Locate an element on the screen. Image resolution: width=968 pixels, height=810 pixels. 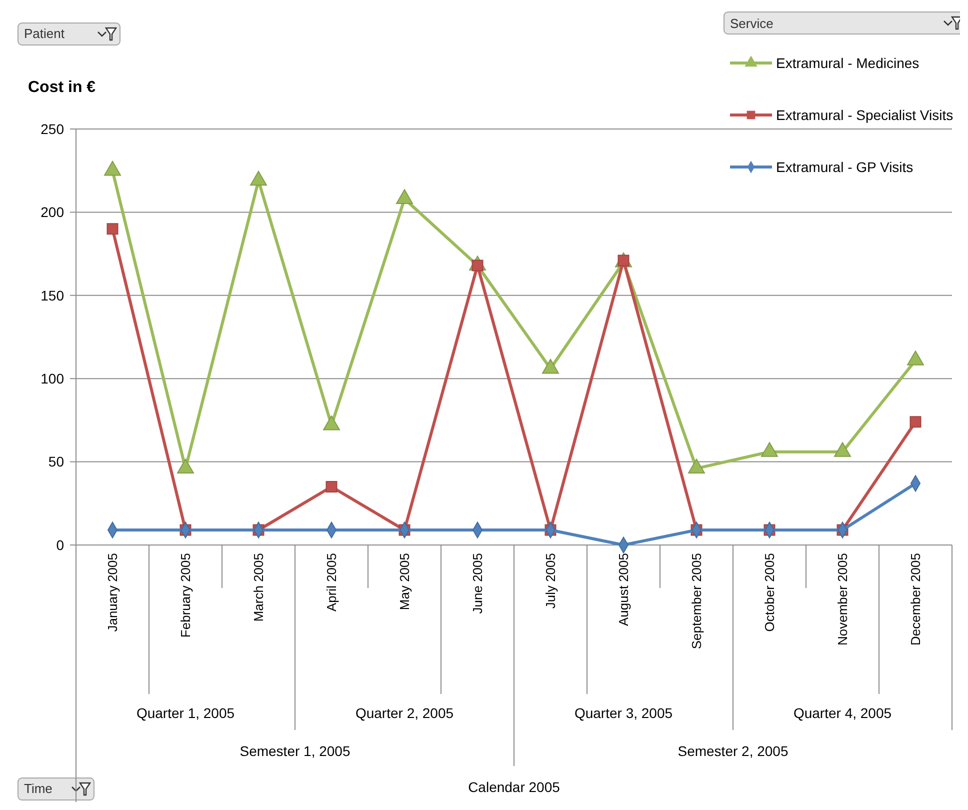
x-tick-label: March 2005 is located at coordinates (258, 587).